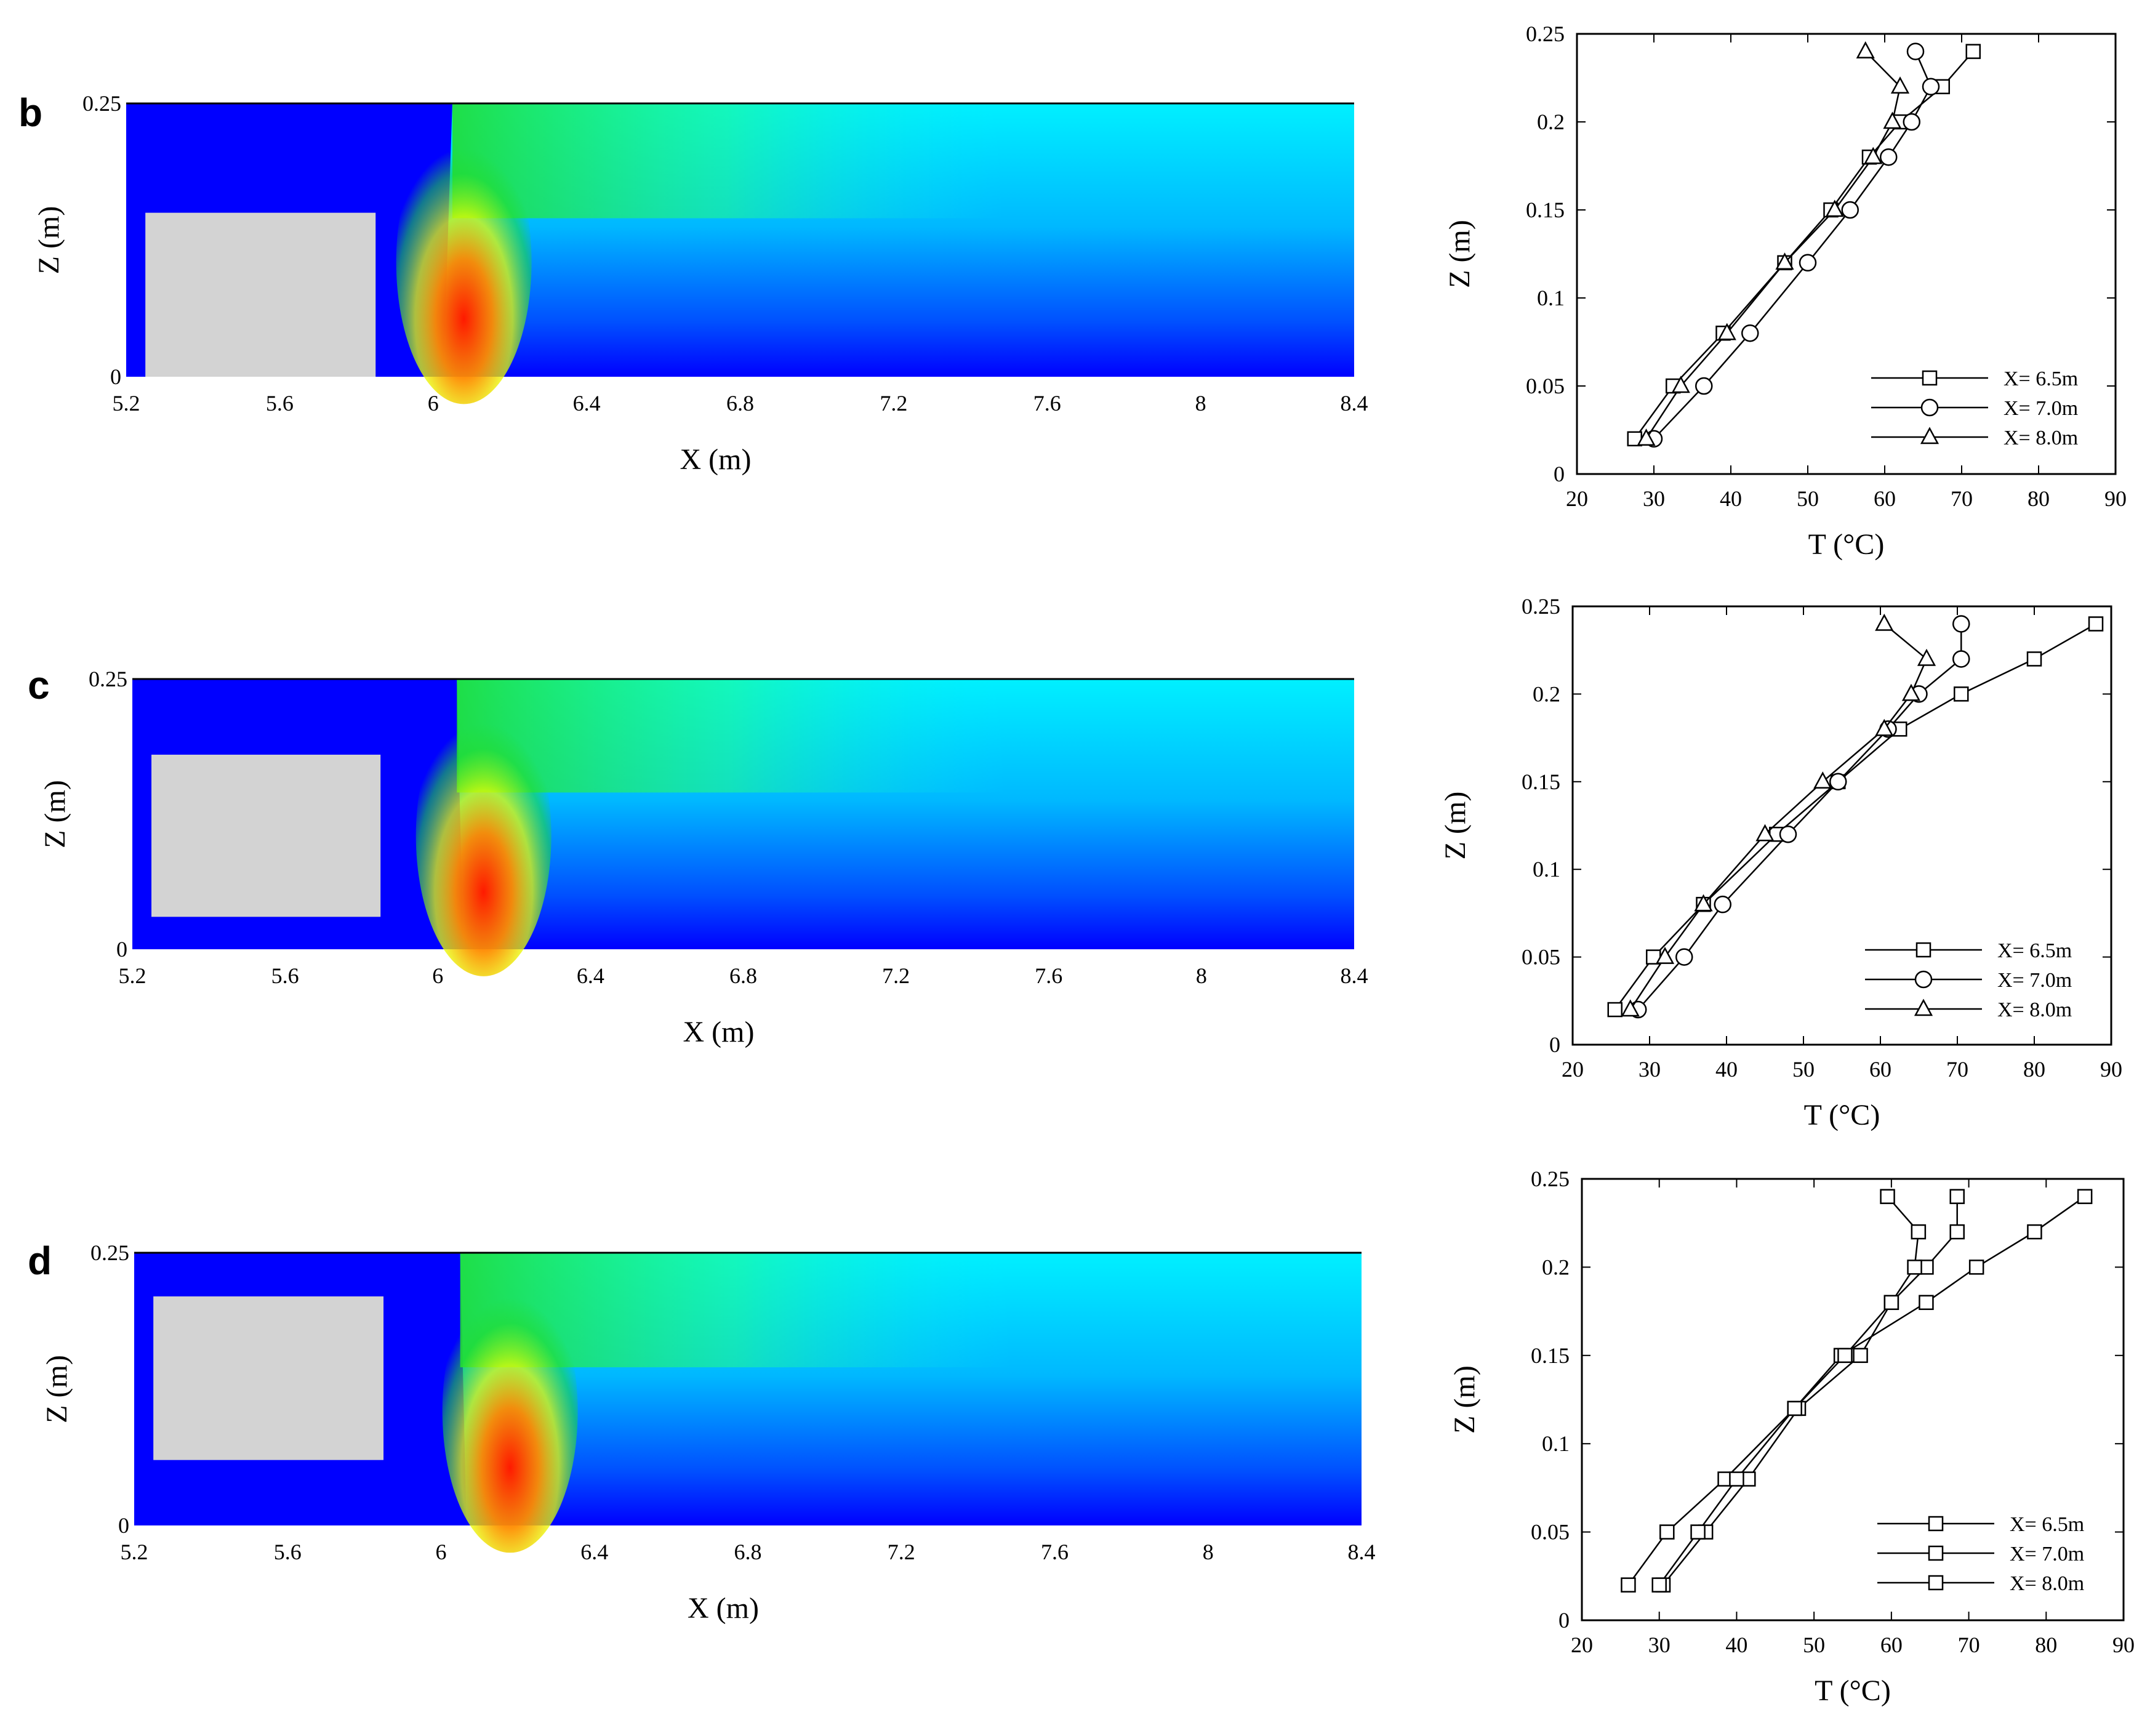 This screenshot has height=1736, width=2150. I want to click on y-tick-label: 0.15, so click(1545, 210).